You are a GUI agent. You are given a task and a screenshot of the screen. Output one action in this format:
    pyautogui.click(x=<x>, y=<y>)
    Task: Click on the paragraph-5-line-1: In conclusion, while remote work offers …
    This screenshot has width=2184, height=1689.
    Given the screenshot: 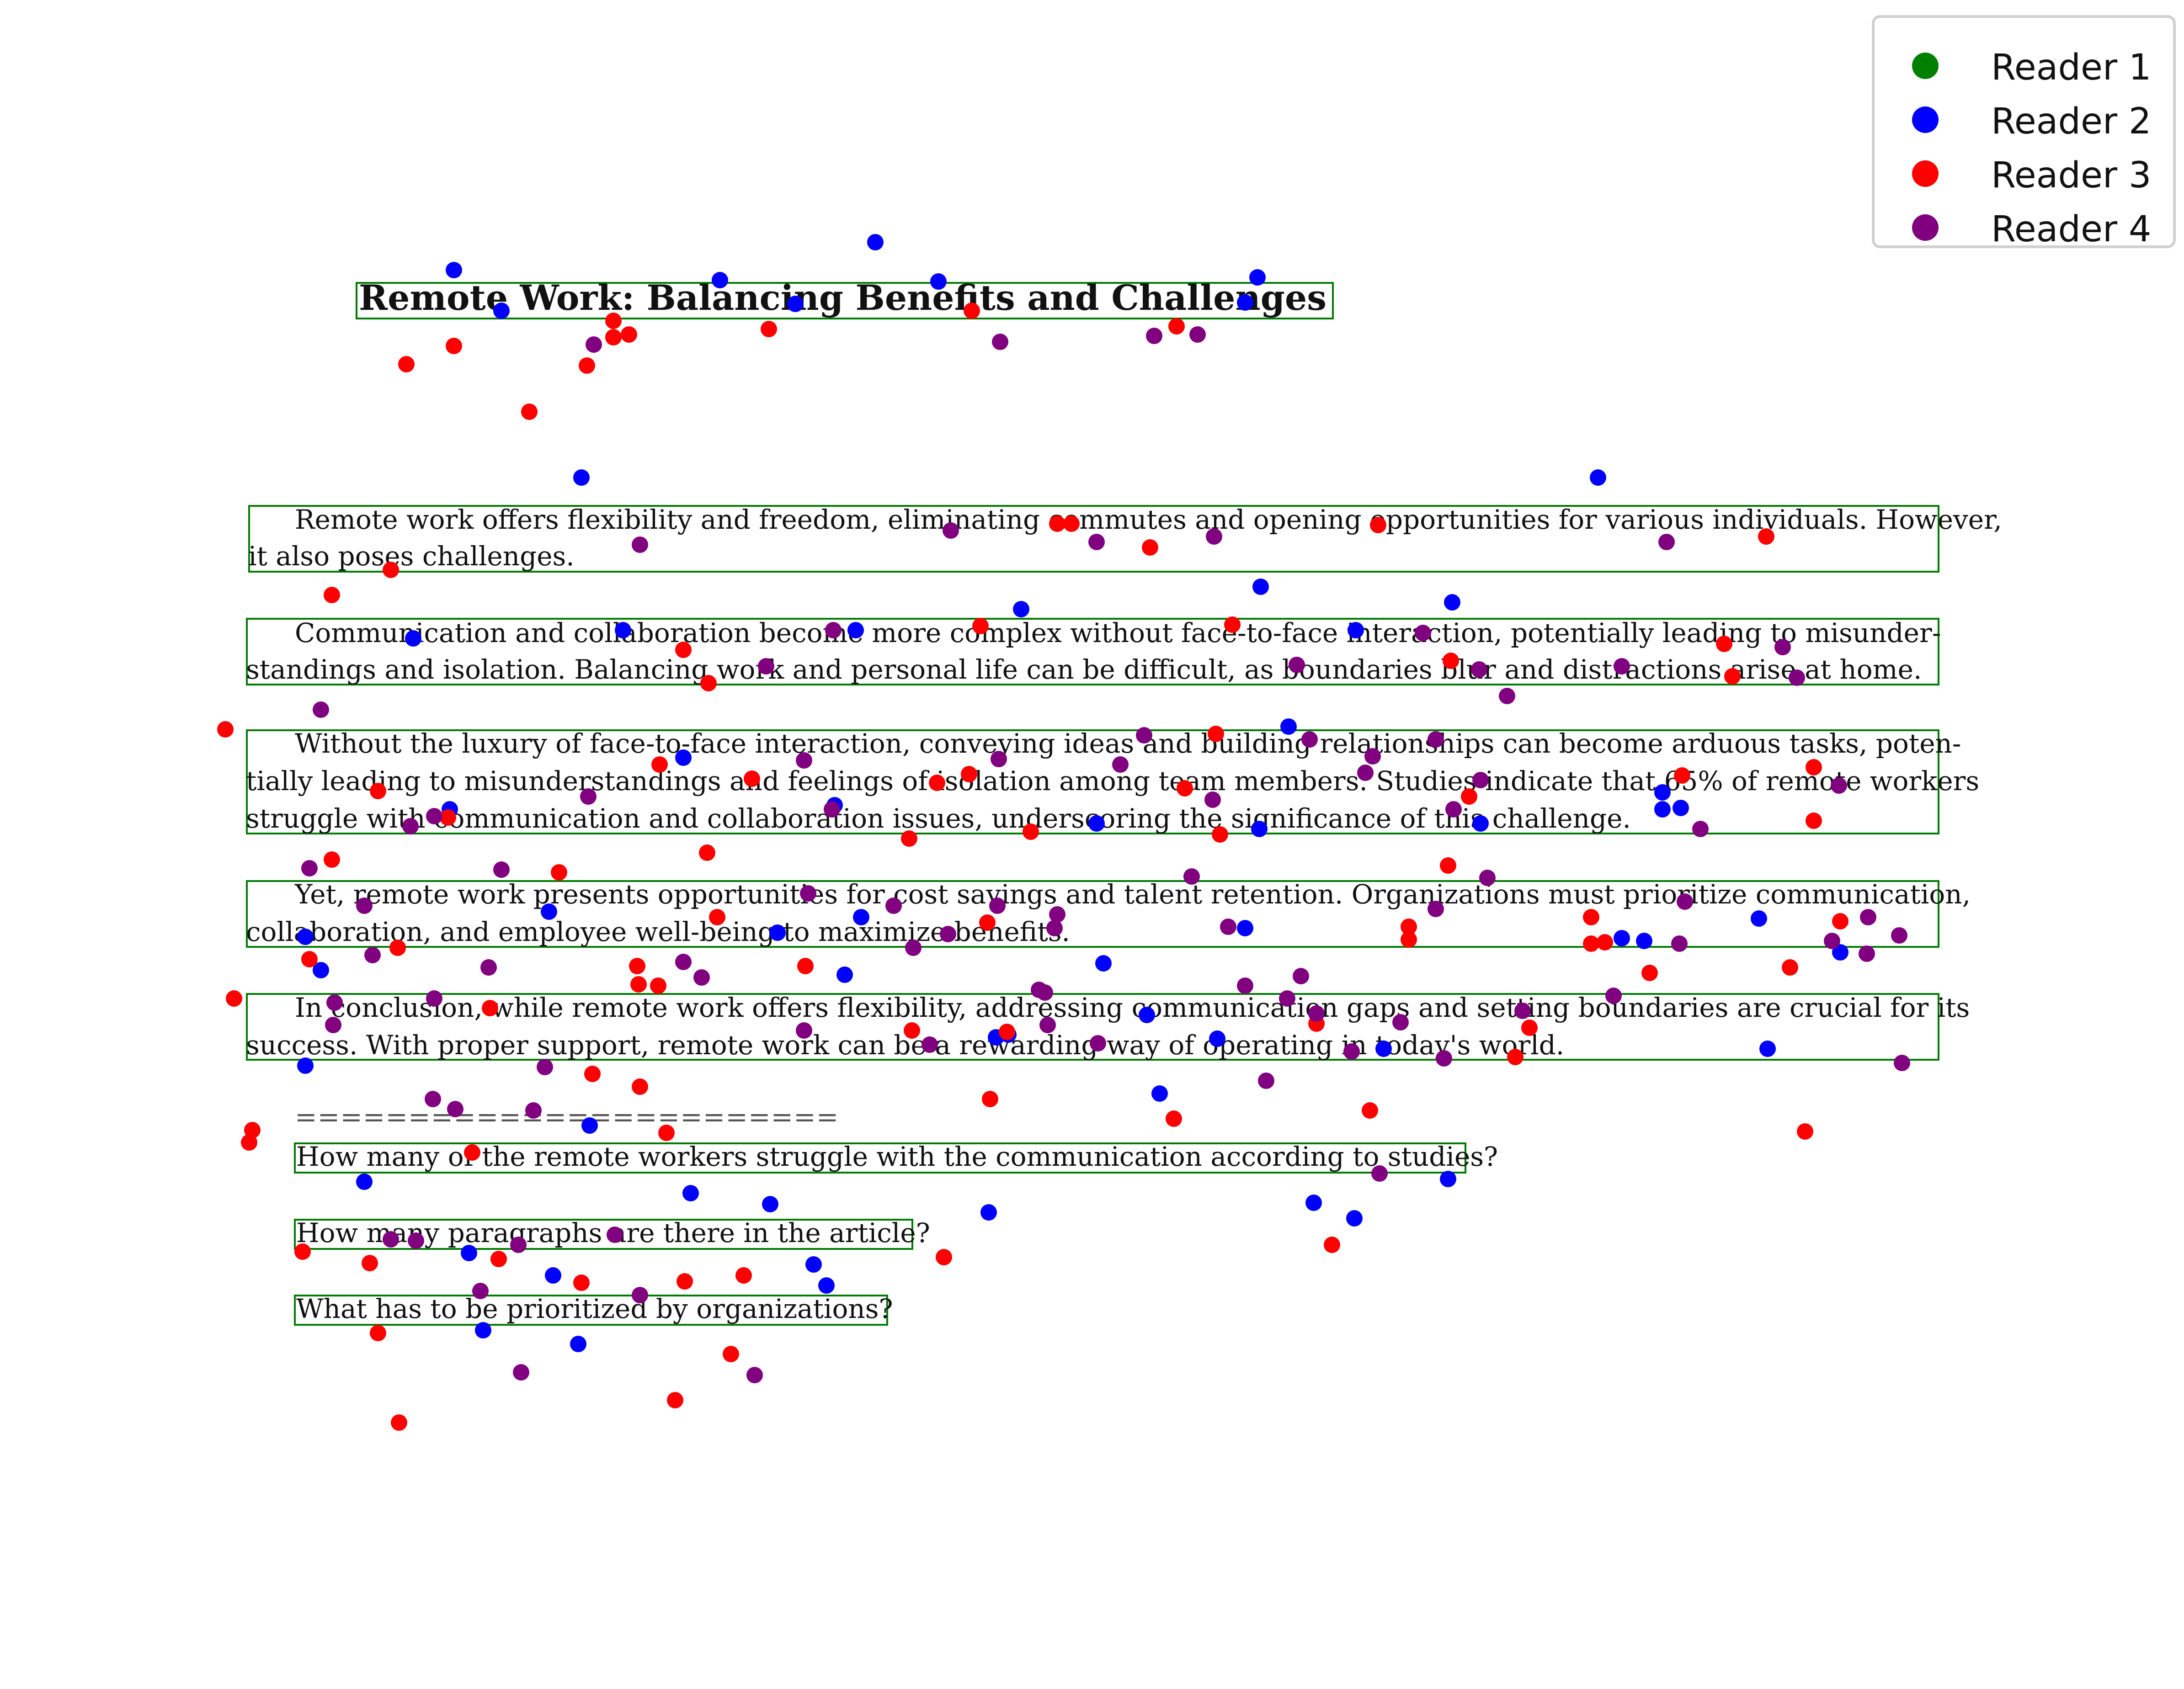 What is the action you would take?
    pyautogui.click(x=1133, y=1007)
    